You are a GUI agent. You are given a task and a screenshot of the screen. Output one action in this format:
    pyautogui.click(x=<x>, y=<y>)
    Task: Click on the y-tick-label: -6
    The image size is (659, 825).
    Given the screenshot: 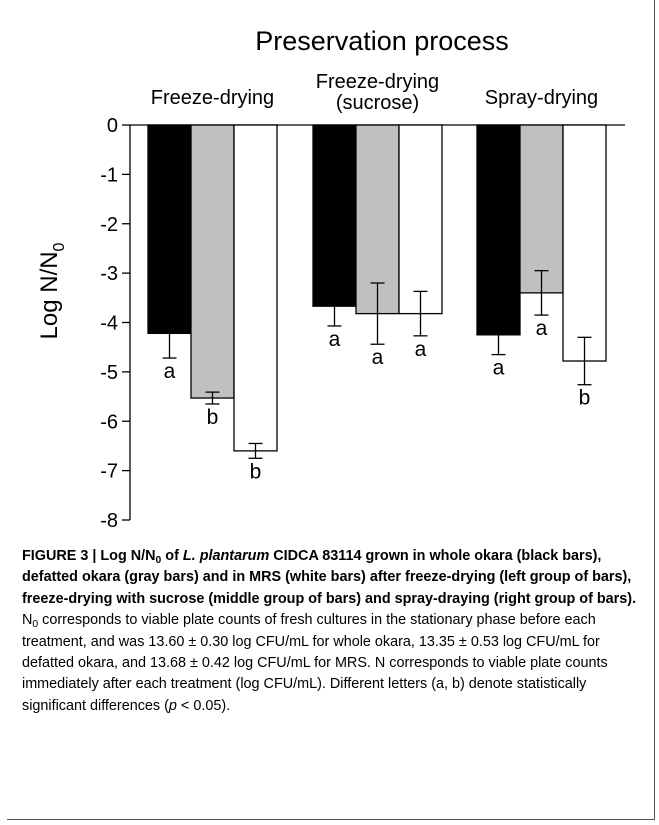 What is the action you would take?
    pyautogui.click(x=109, y=422)
    